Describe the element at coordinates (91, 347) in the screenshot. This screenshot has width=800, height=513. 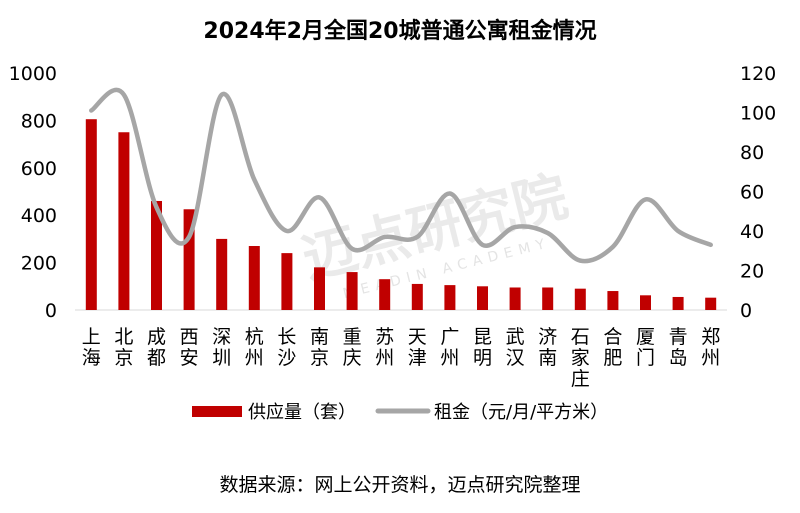
I see `category-label: 上海` at that location.